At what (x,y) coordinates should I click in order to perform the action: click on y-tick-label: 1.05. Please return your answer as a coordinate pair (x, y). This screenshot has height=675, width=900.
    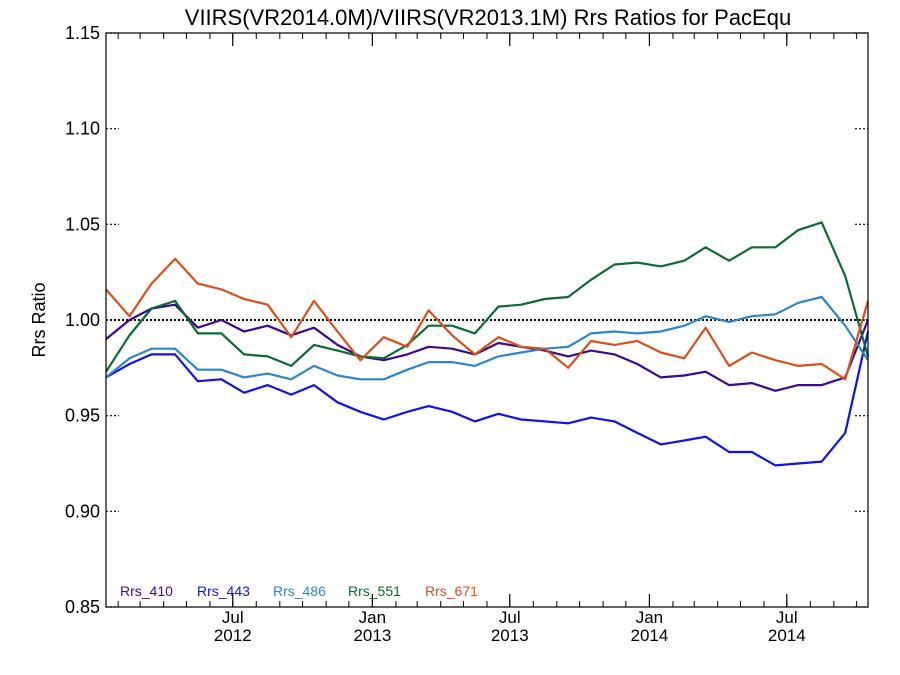
    Looking at the image, I should click on (82, 224).